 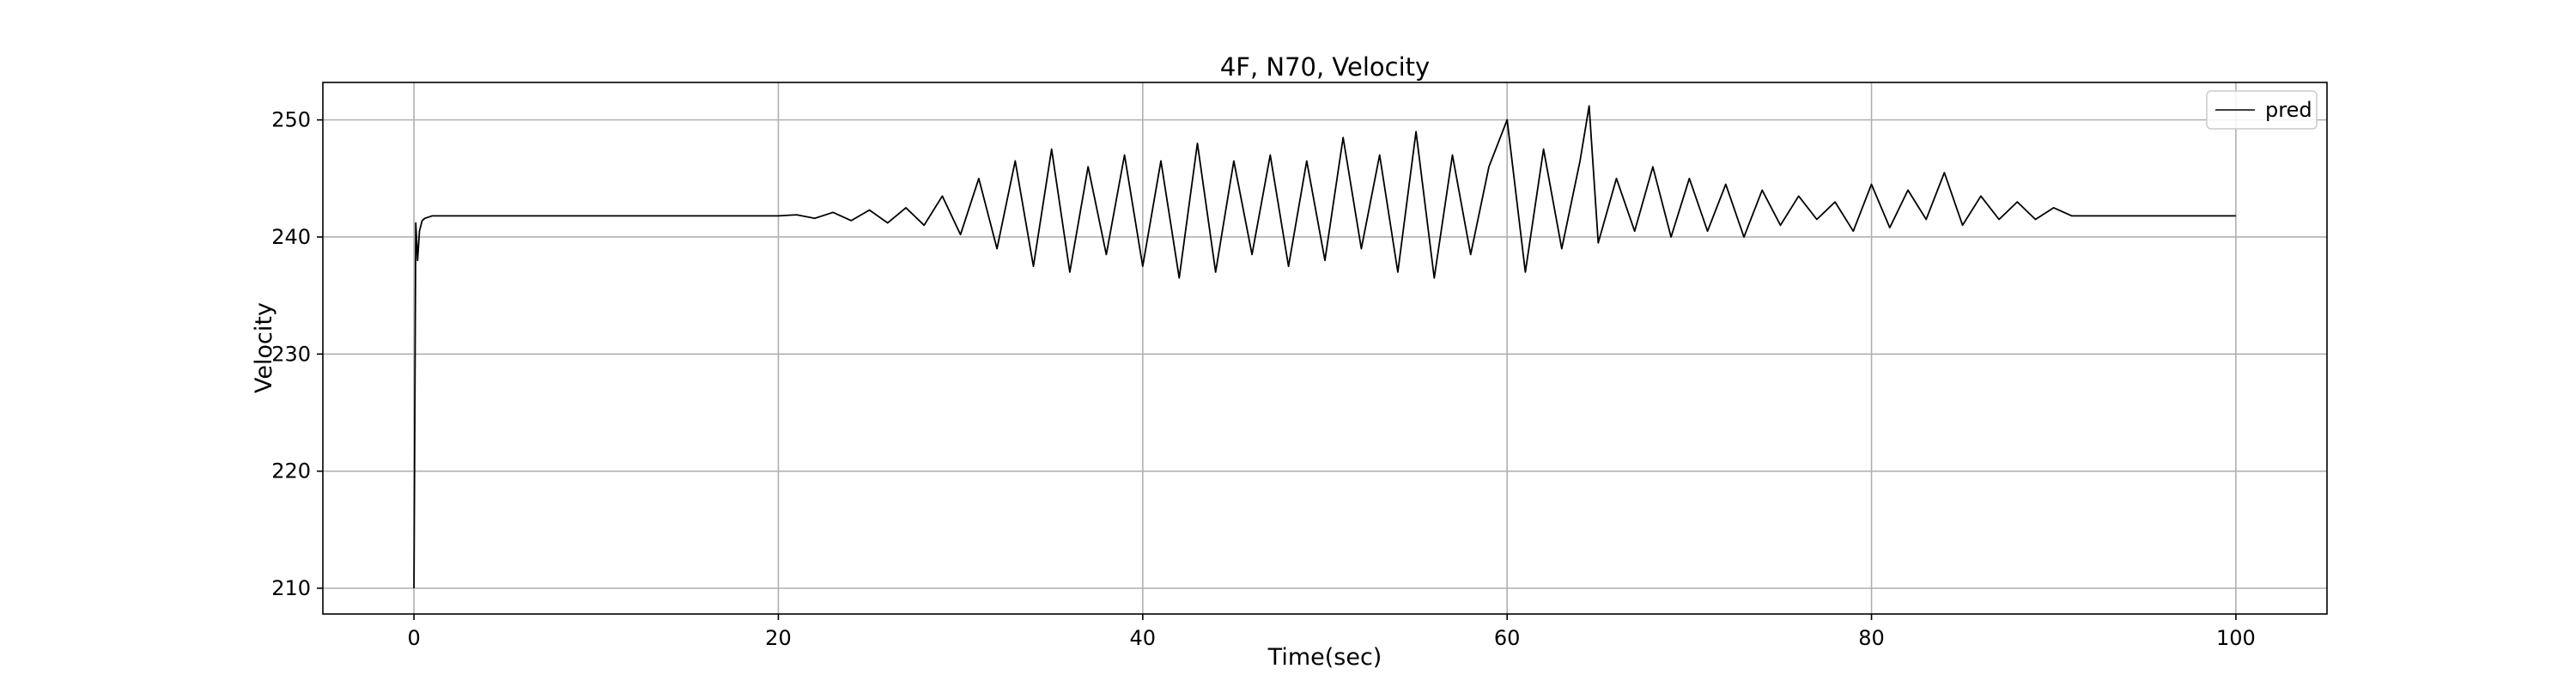 I want to click on y-tick-label: 220, so click(x=291, y=471).